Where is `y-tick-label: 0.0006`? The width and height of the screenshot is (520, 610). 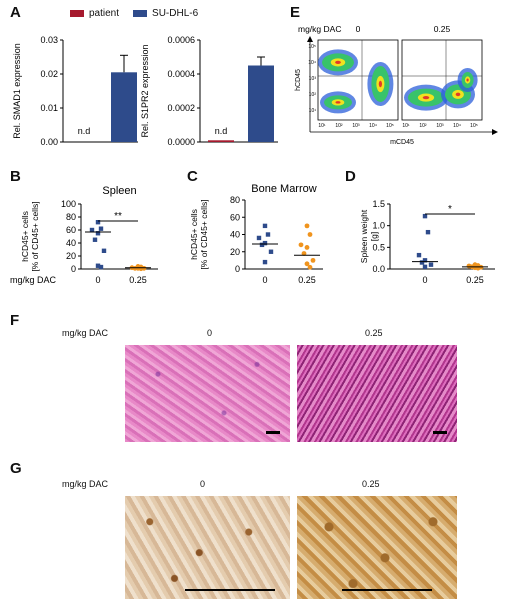
y-tick-label: 0.0006 is located at coordinates (181, 40).